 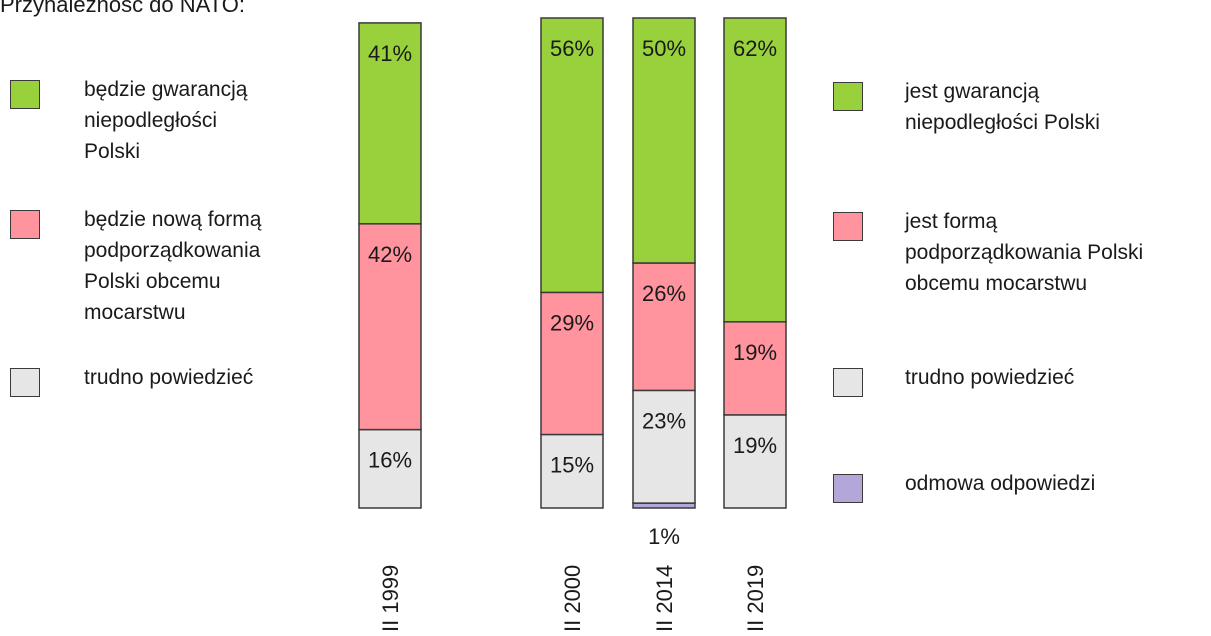 I want to click on bar-value-label: 26%, so click(x=664, y=293).